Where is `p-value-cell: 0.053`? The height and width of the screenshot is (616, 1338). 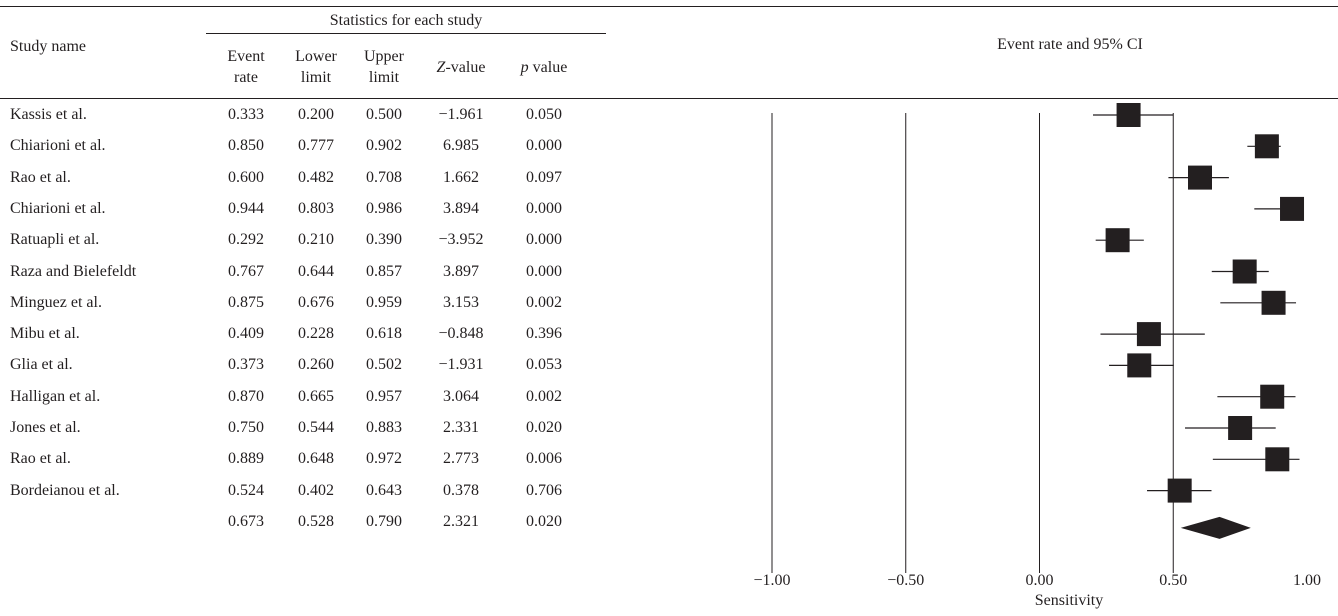
p-value-cell: 0.053 is located at coordinates (544, 365).